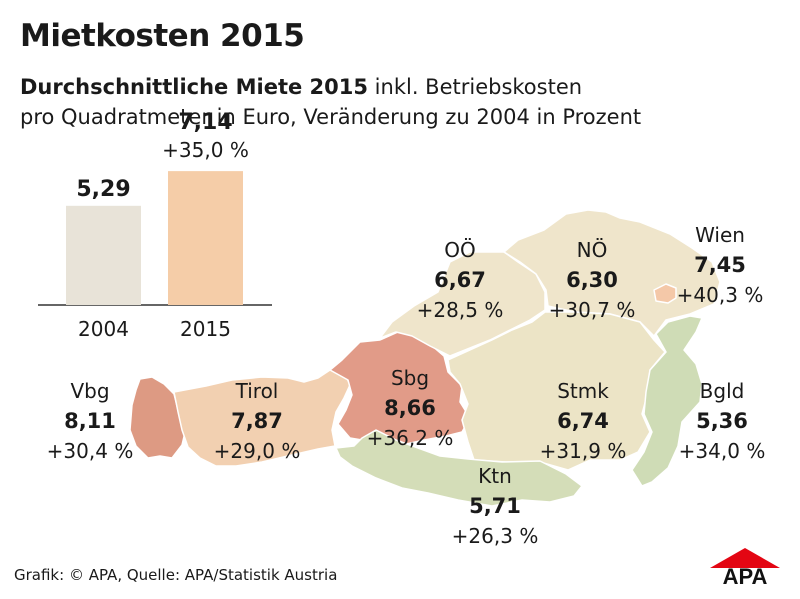  I want to click on region-change-tirol: +29,0 %, so click(257, 451).